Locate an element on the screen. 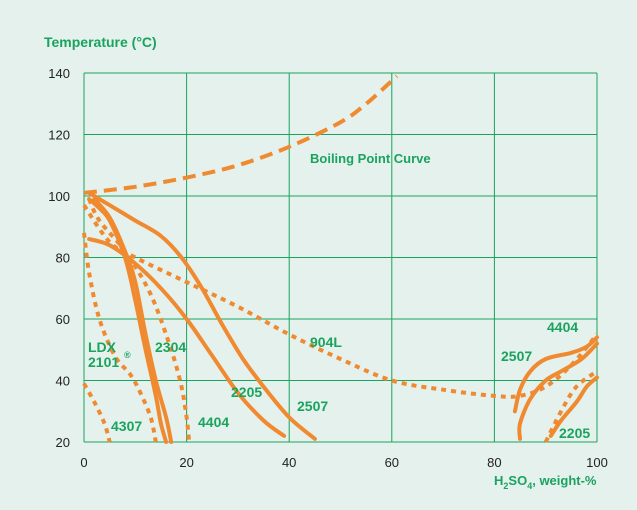 The width and height of the screenshot is (637, 510). y-tick-label: 20 is located at coordinates (63, 442).